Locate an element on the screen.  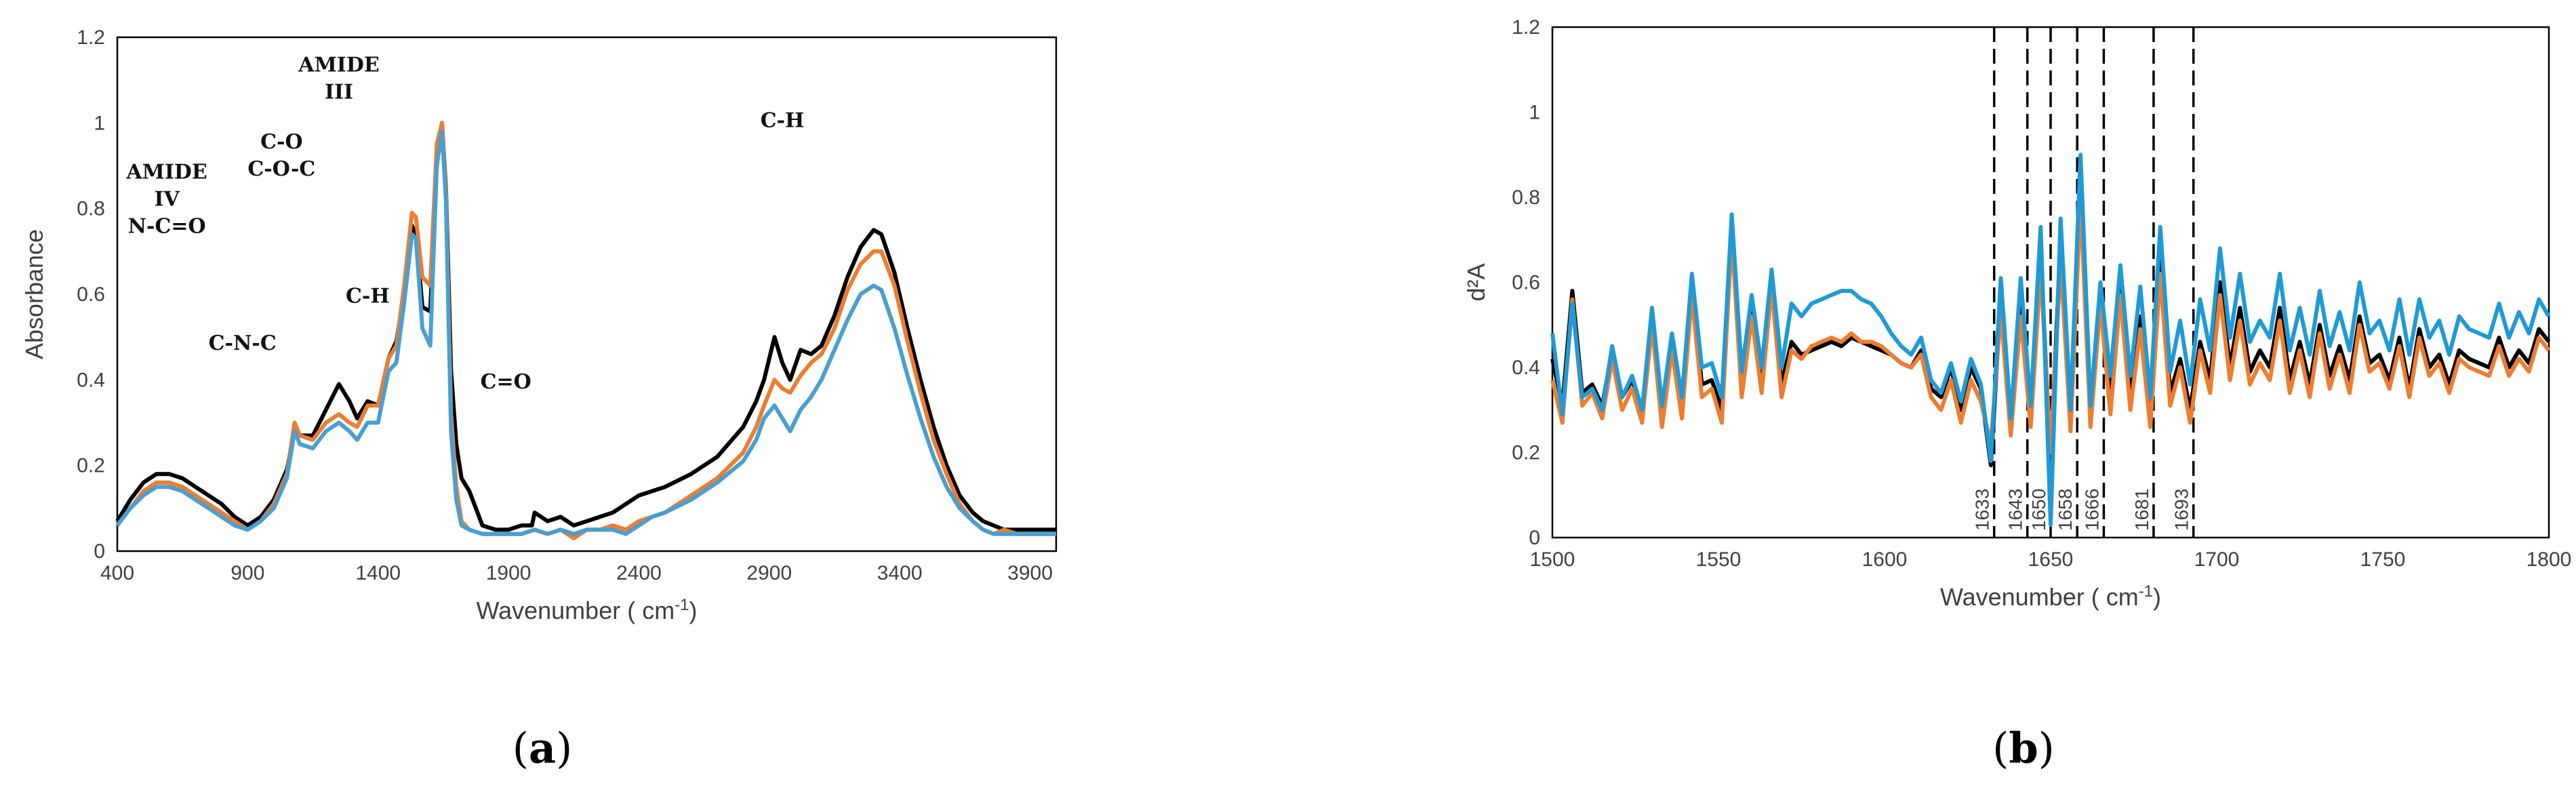
chart-a-y-tick-label: 1.2 is located at coordinates (91, 37).